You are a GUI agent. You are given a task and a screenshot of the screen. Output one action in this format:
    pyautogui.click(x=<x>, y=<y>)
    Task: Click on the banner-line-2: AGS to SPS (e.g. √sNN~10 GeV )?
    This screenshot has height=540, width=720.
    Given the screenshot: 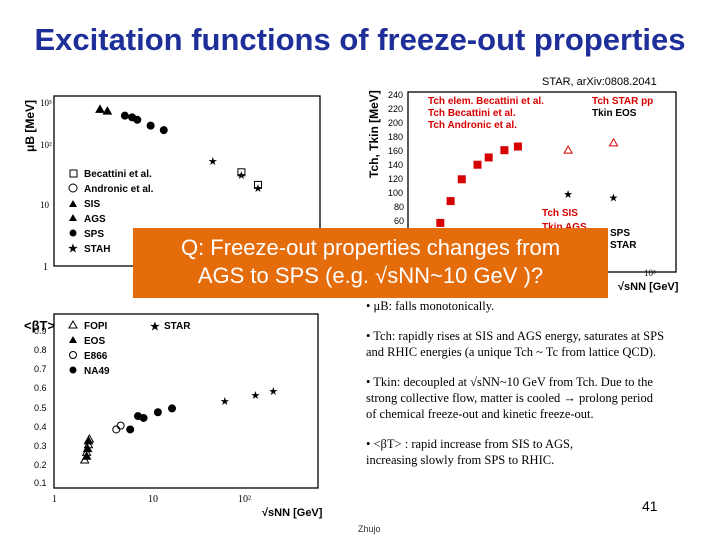 What is the action you would take?
    pyautogui.click(x=370, y=275)
    